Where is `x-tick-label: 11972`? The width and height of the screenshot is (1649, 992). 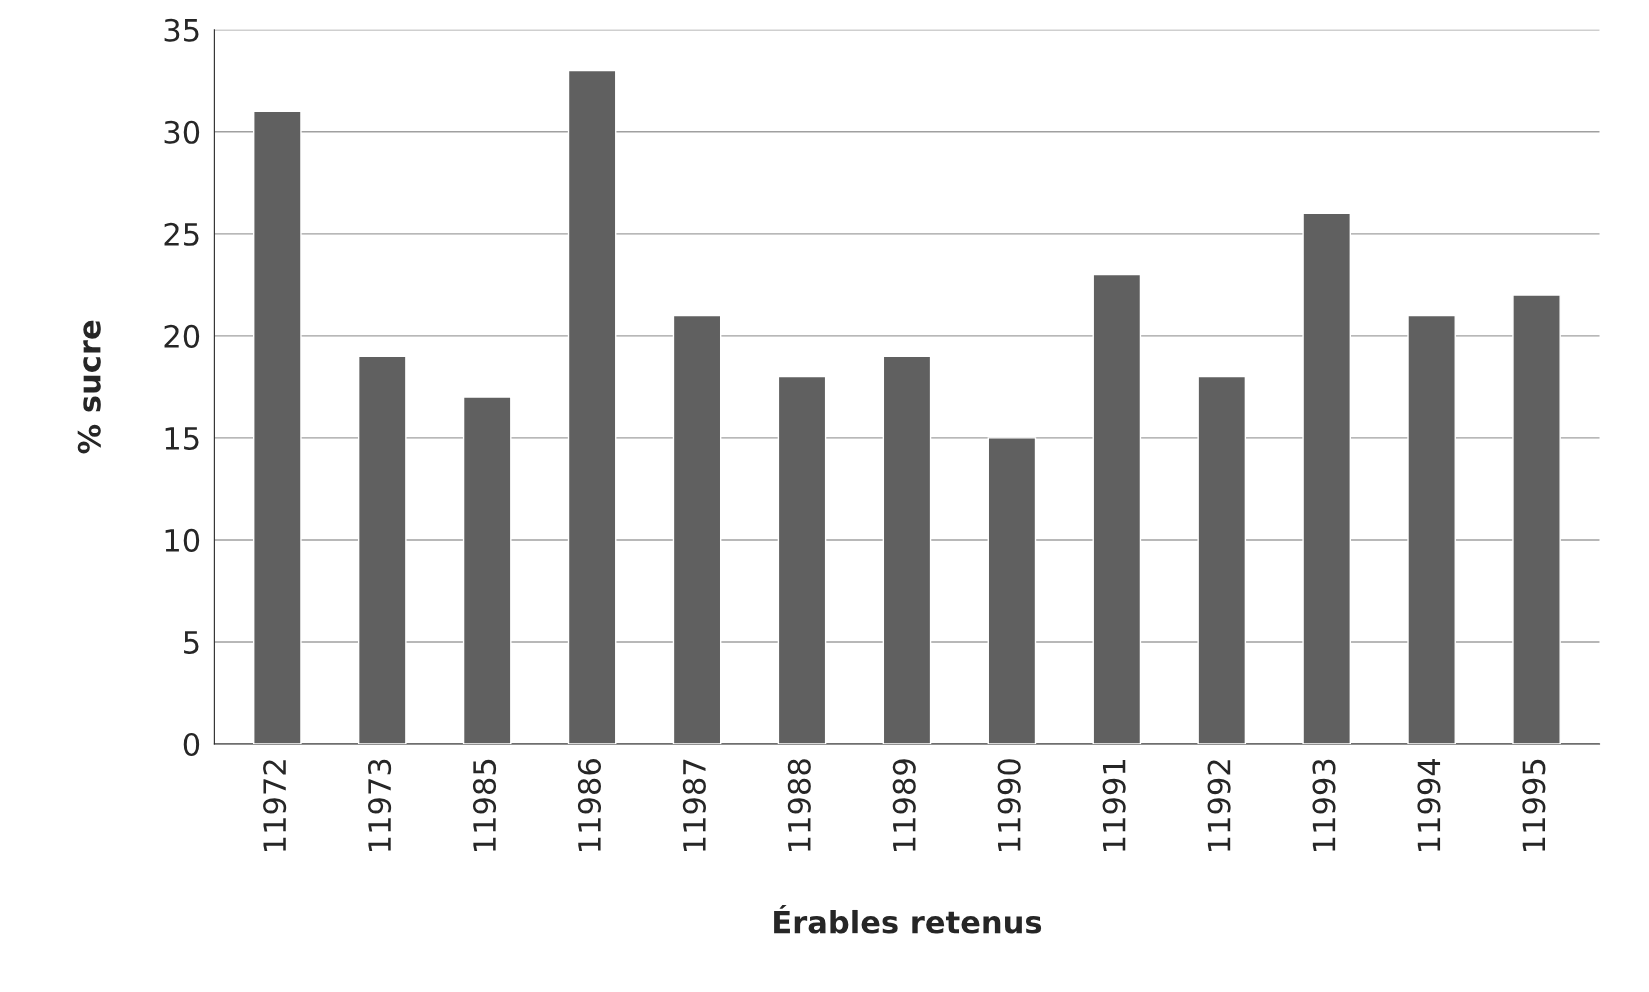 x-tick-label: 11972 is located at coordinates (275, 806).